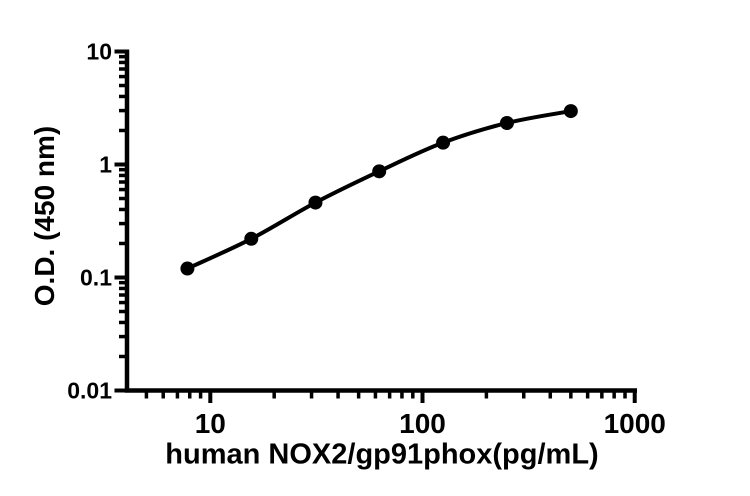 The image size is (750, 496). What do you see at coordinates (99, 52) in the screenshot?
I see `y-tick-label: 10` at bounding box center [99, 52].